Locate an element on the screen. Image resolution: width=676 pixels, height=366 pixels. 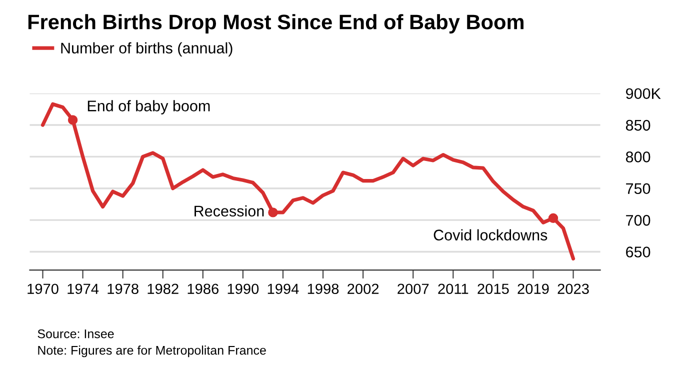
x-tick-label: 1998 is located at coordinates (323, 289).